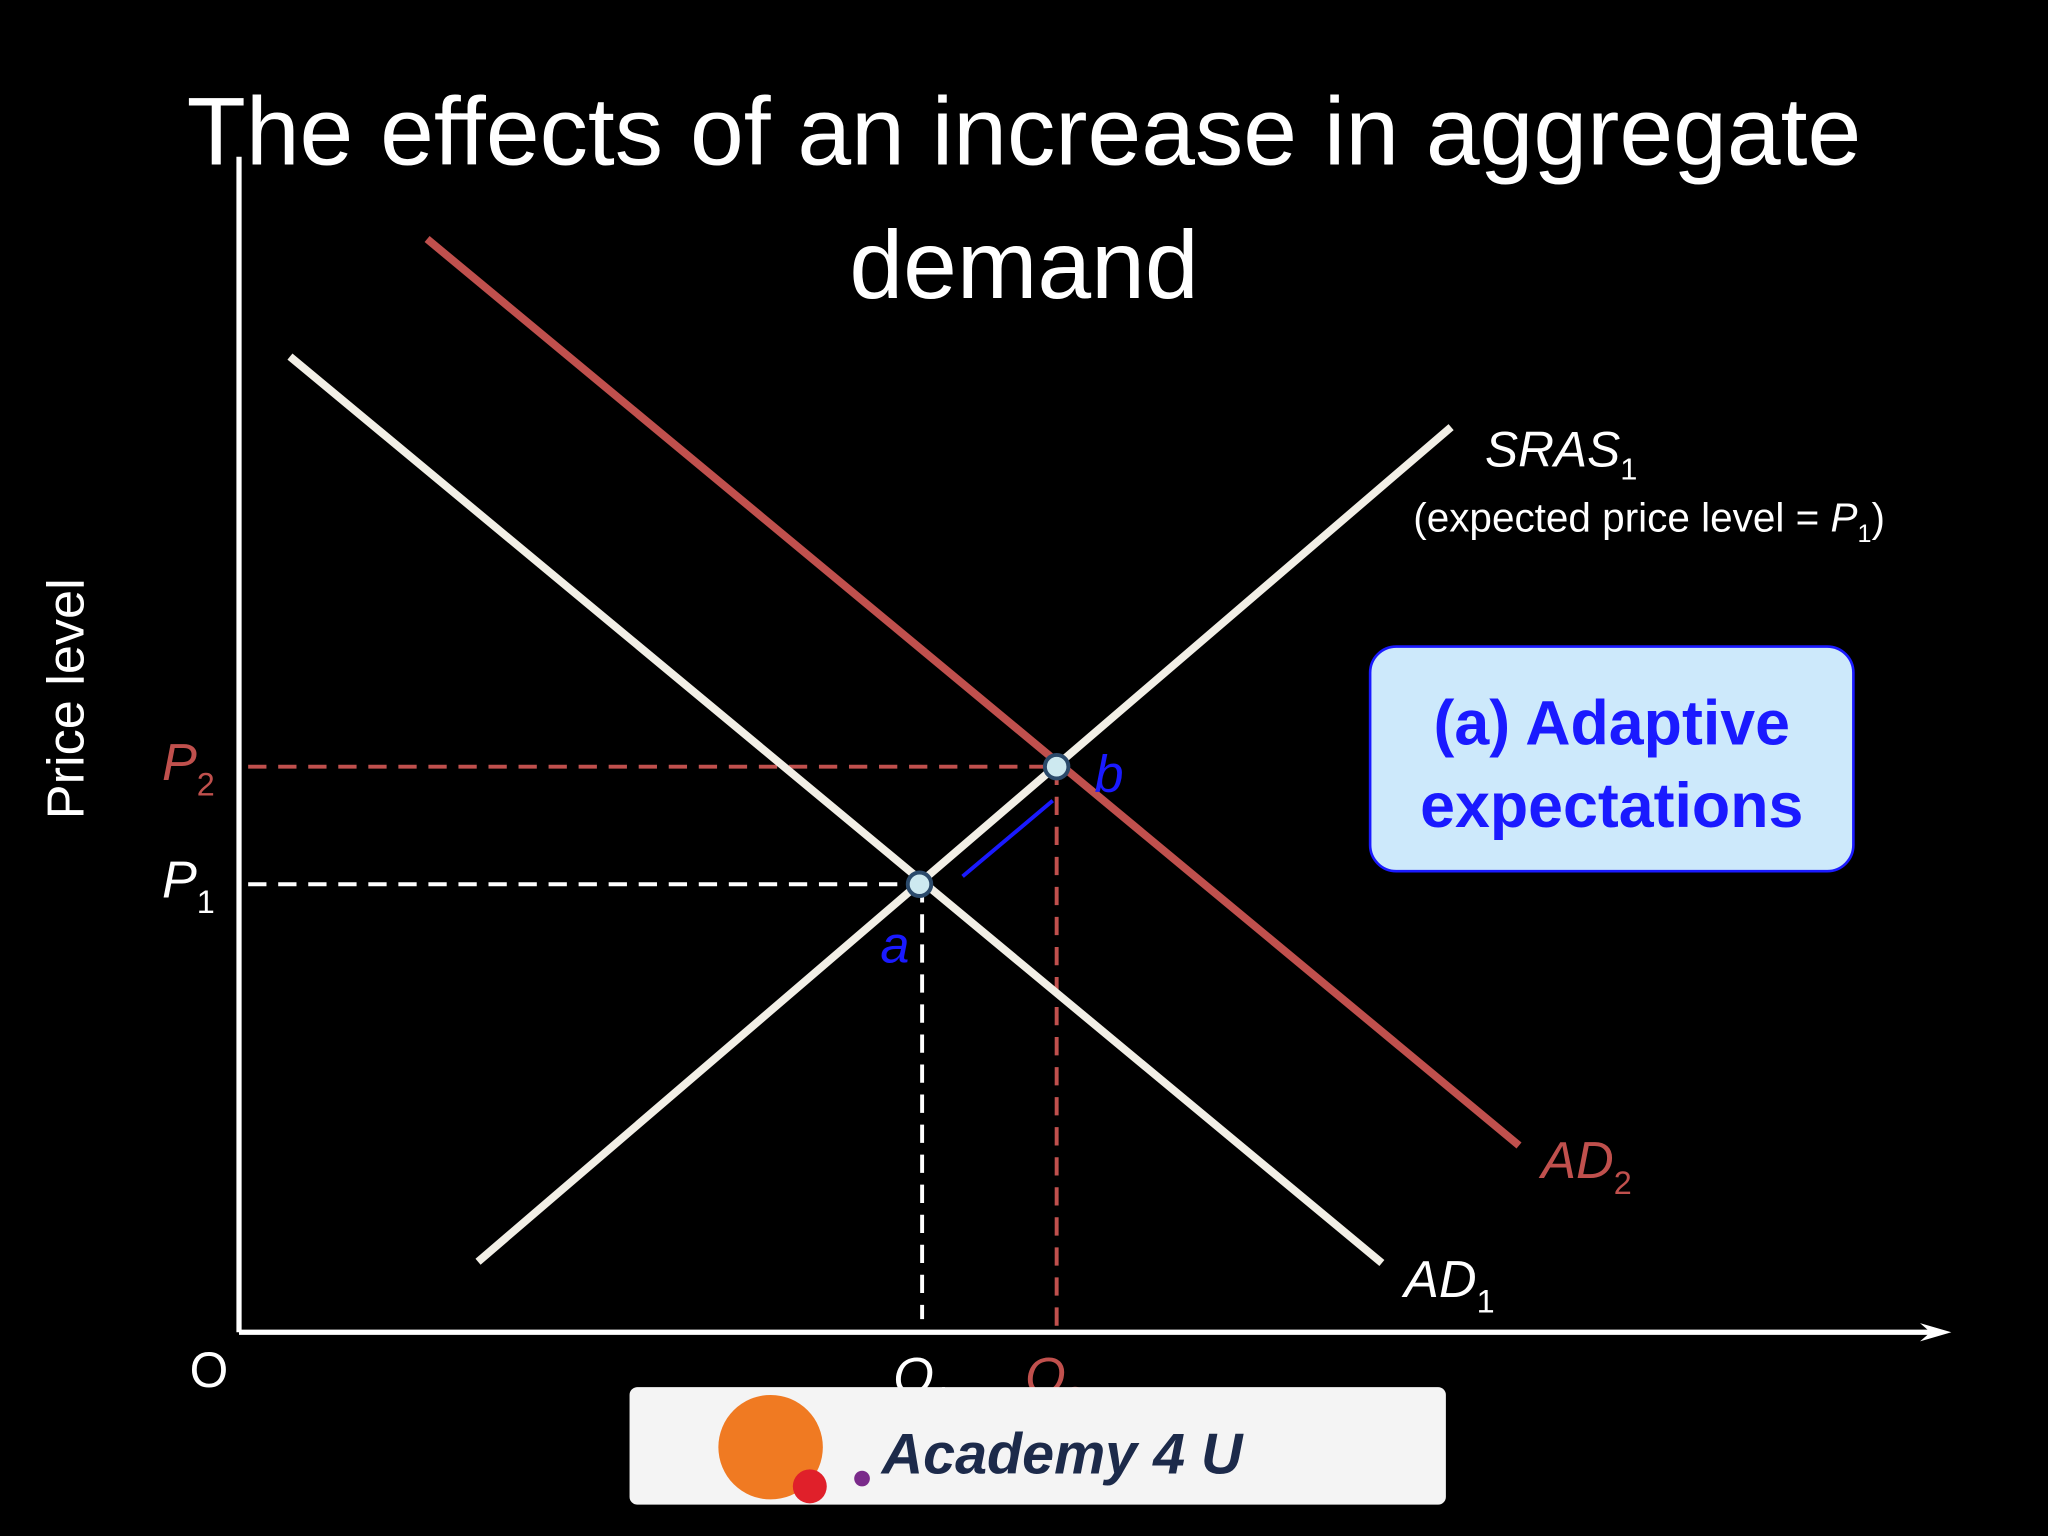 The height and width of the screenshot is (1536, 2048). I want to click on origin-label: O, so click(209, 1370).